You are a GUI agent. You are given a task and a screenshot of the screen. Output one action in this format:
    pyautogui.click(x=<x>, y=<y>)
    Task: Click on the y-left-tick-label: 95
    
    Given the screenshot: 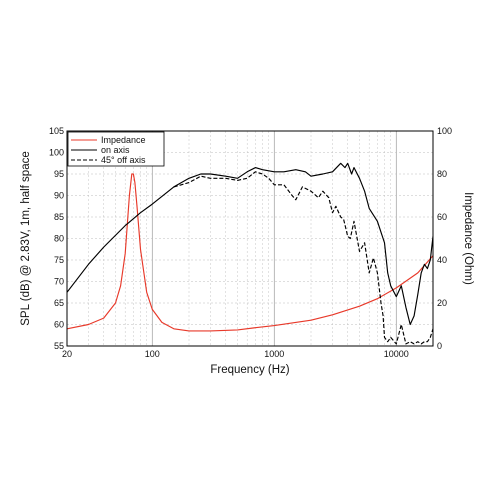 What is the action you would take?
    pyautogui.click(x=59, y=174)
    